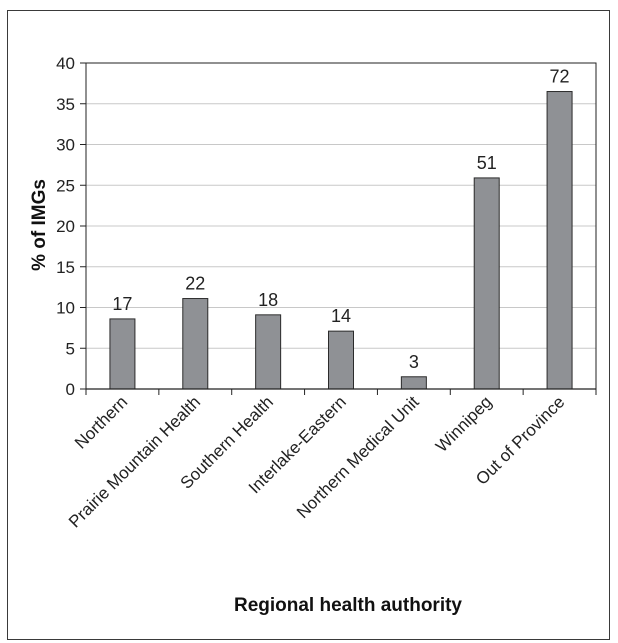  What do you see at coordinates (70, 348) in the screenshot?
I see `y-tick-label: 5` at bounding box center [70, 348].